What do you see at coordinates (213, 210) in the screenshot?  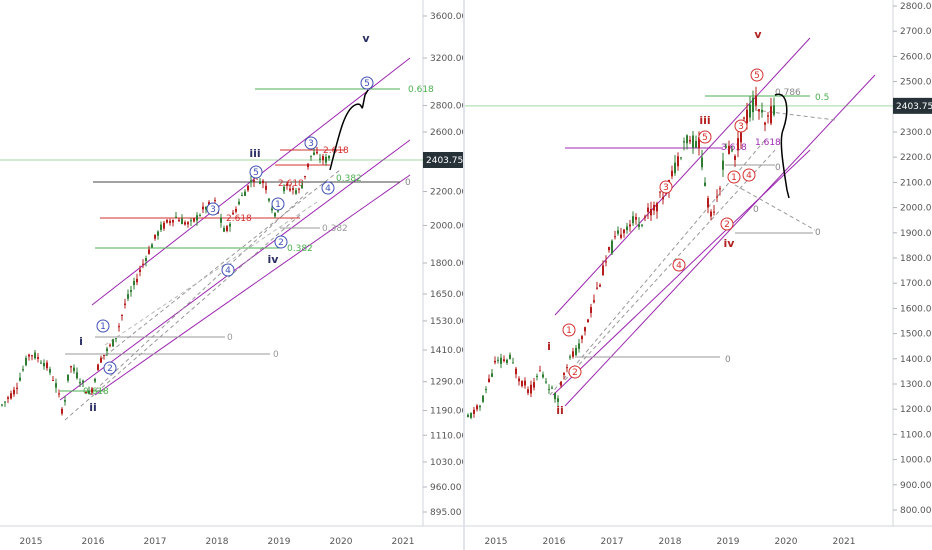 I see `wave-circle-label: 3` at bounding box center [213, 210].